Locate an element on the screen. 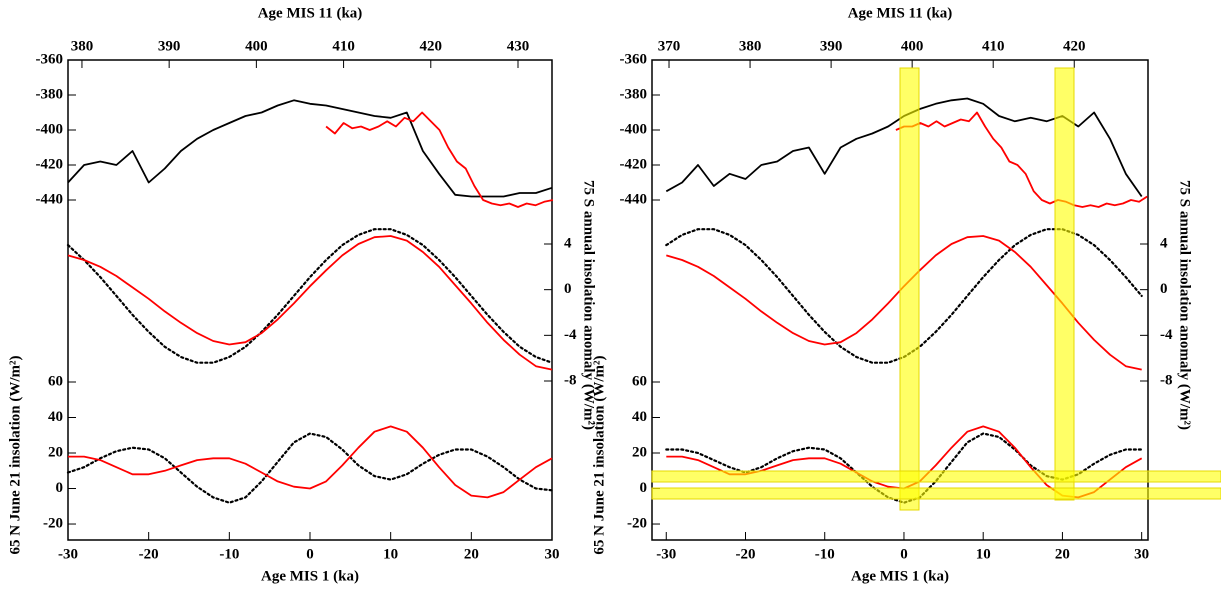 This screenshot has height=589, width=1221. x2-tick-label: 370 is located at coordinates (669, 46).